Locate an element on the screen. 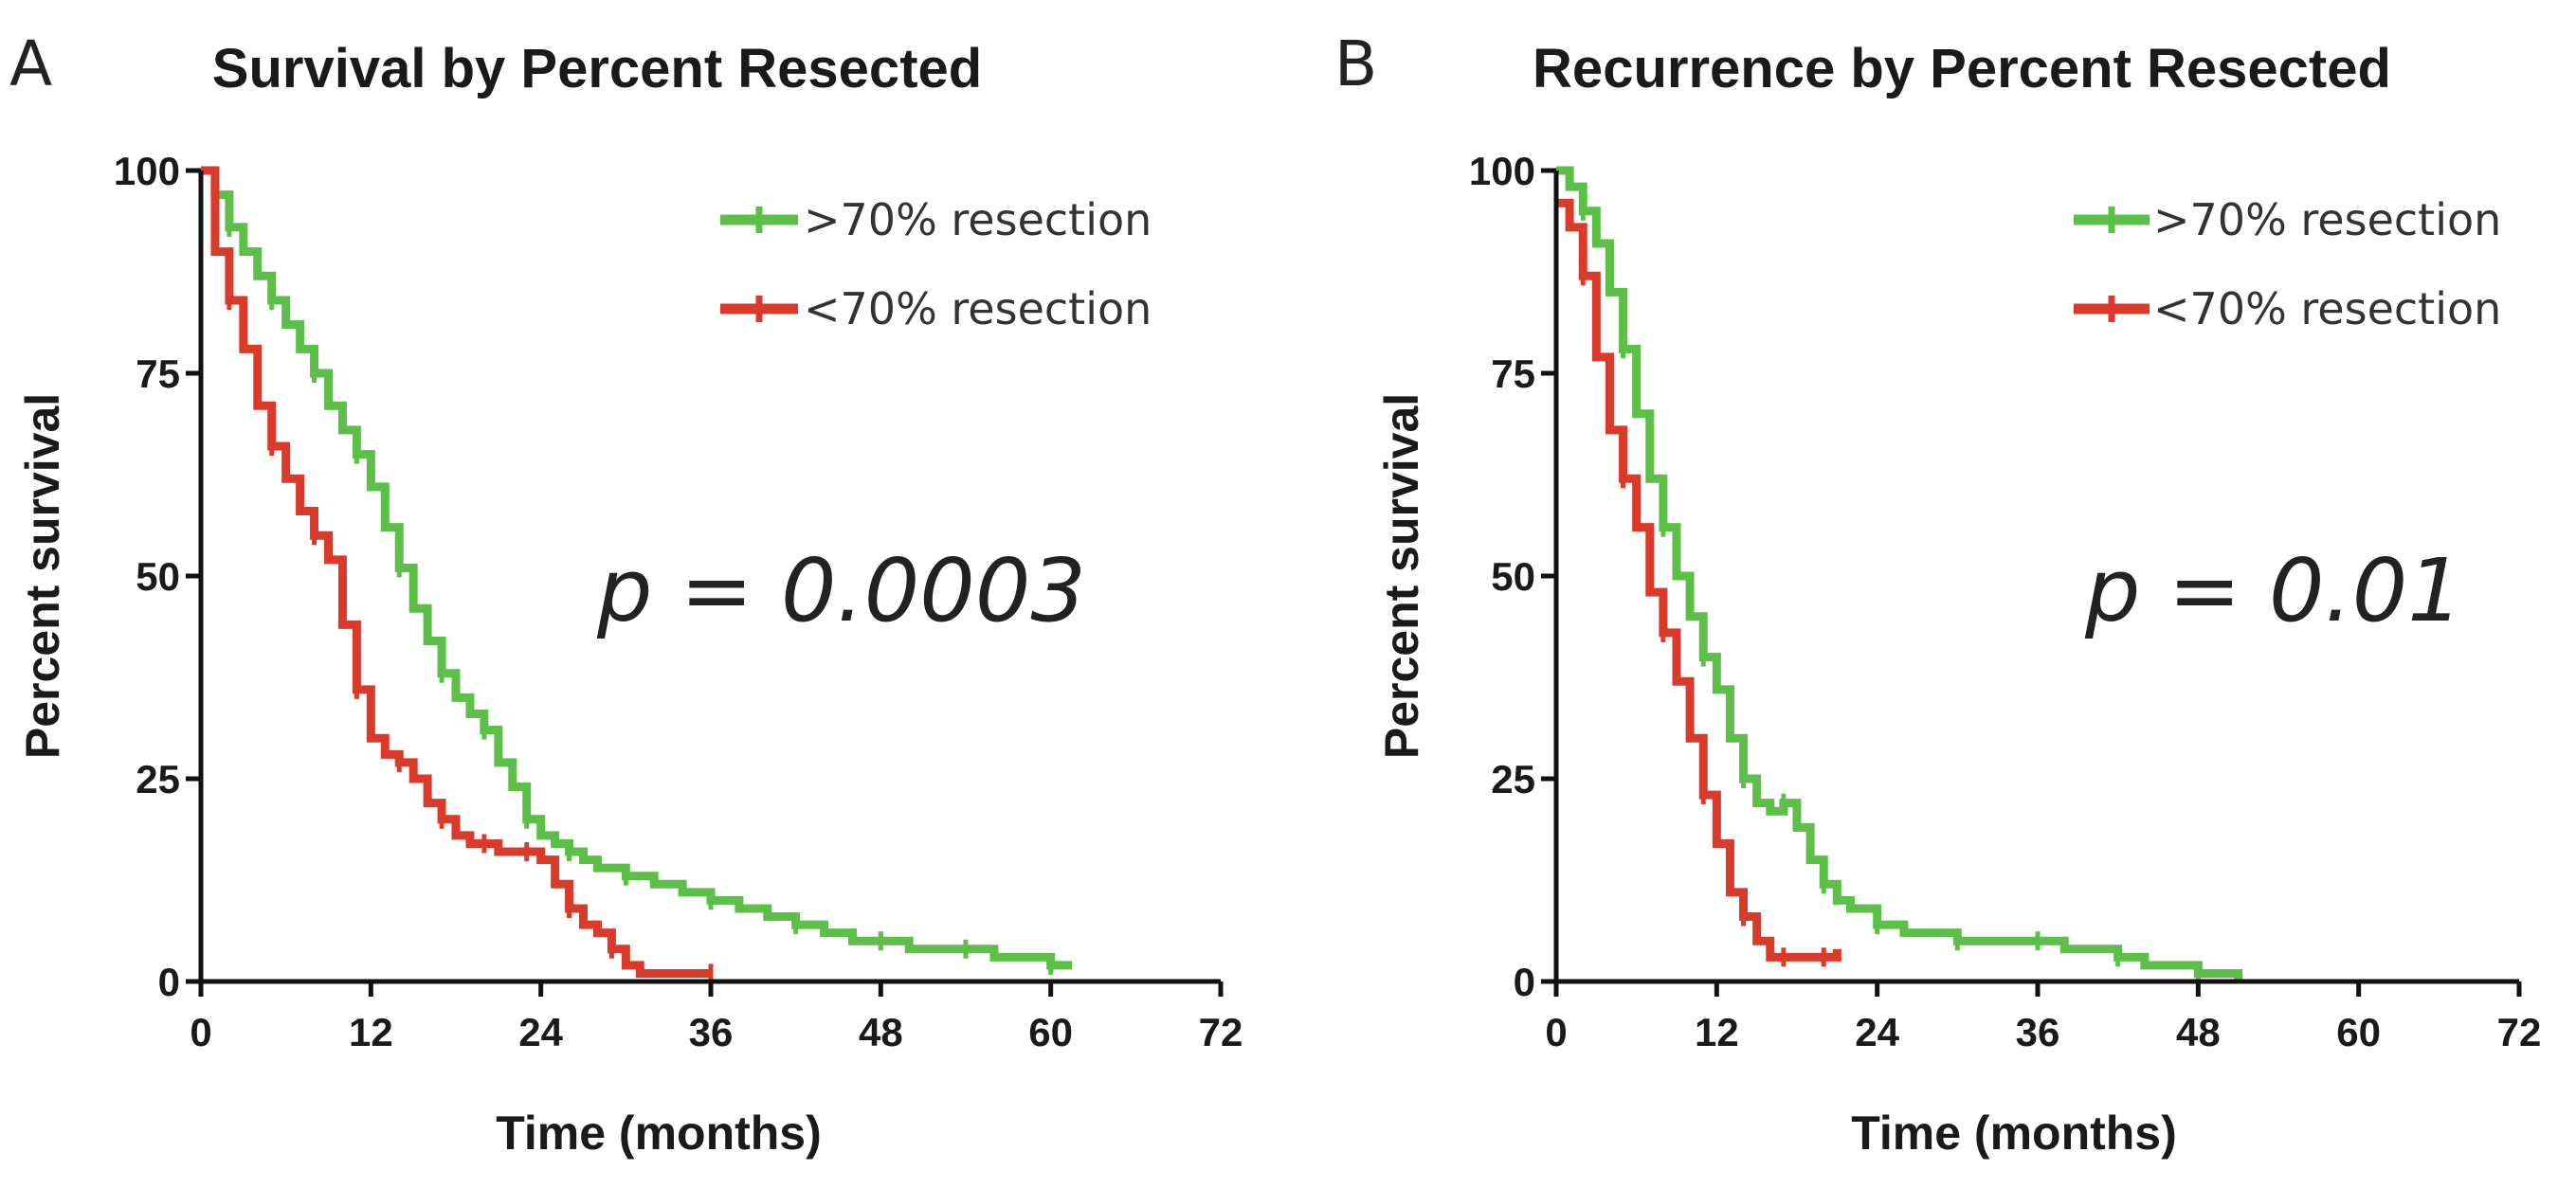  panel-a-legend-label-gt70: >70% resection is located at coordinates (978, 219).